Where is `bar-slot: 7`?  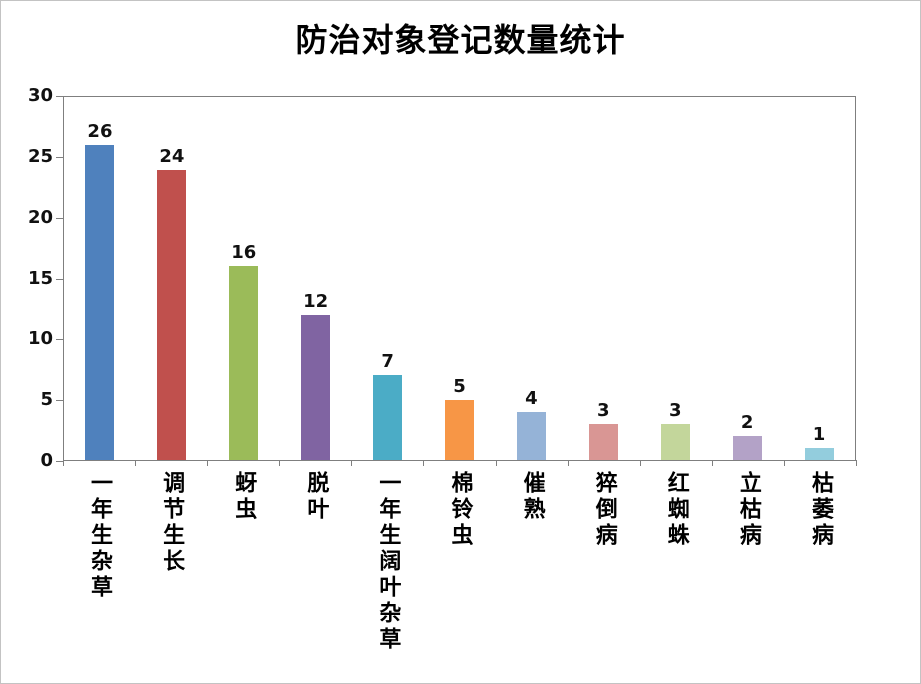
bar-slot: 7 is located at coordinates (388, 278).